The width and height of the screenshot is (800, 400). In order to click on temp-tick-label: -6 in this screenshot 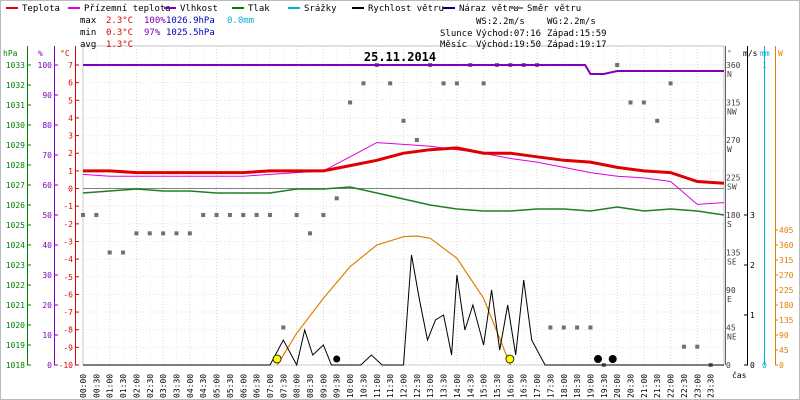, I will do `click(68, 294)`.